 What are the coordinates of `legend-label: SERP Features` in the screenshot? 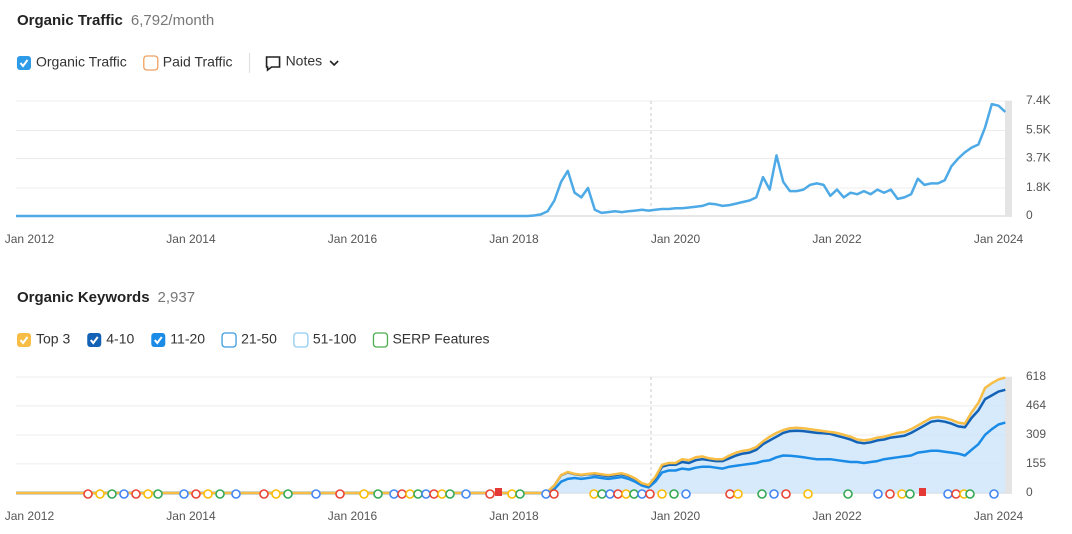 It's located at (440, 339).